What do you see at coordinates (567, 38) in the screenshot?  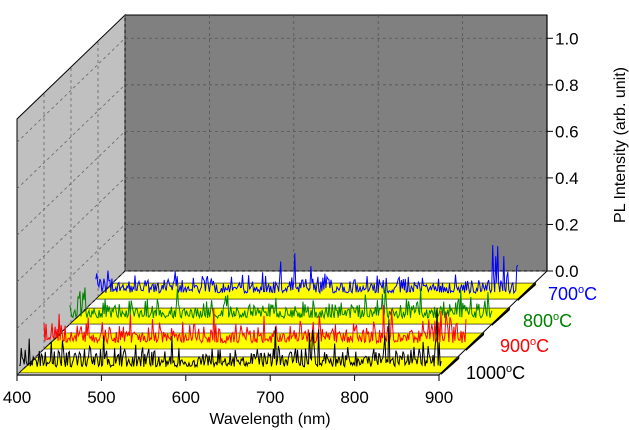 I see `y-tick-label: 1.0` at bounding box center [567, 38].